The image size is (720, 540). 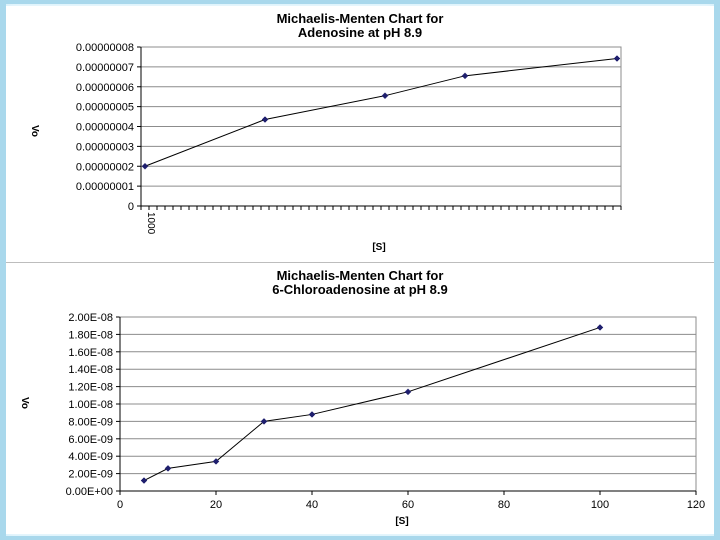 I want to click on y-tick-label: 2.00E-08, so click(x=90, y=318).